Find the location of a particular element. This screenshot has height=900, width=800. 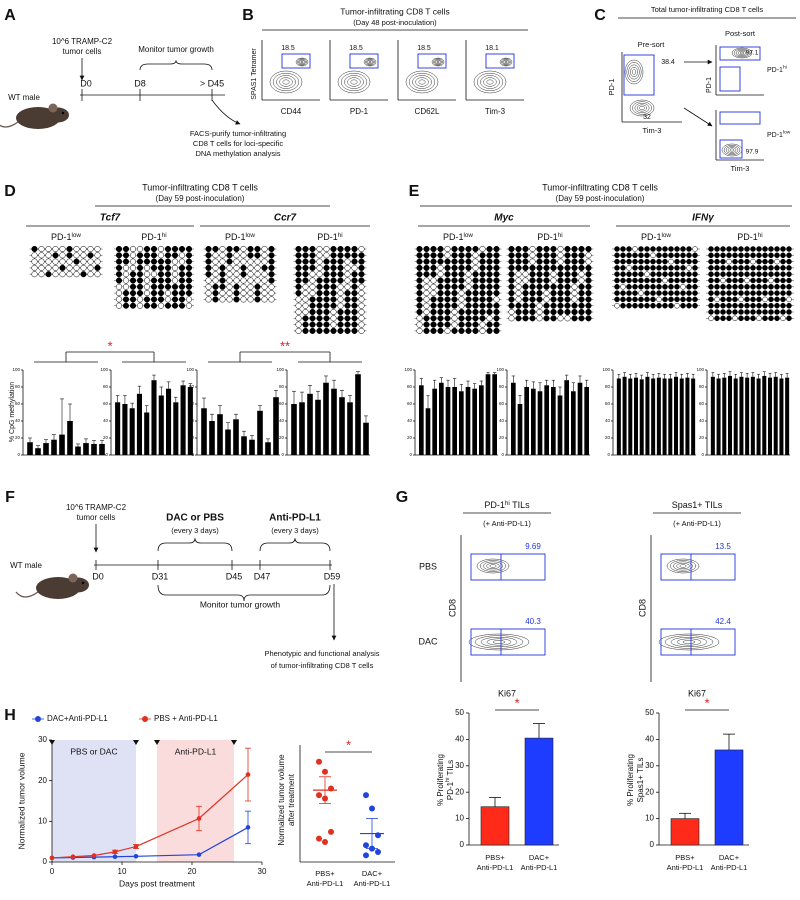

panel-title: Total tumor-infiltrating CD8 T cells is located at coordinates (707, 9).